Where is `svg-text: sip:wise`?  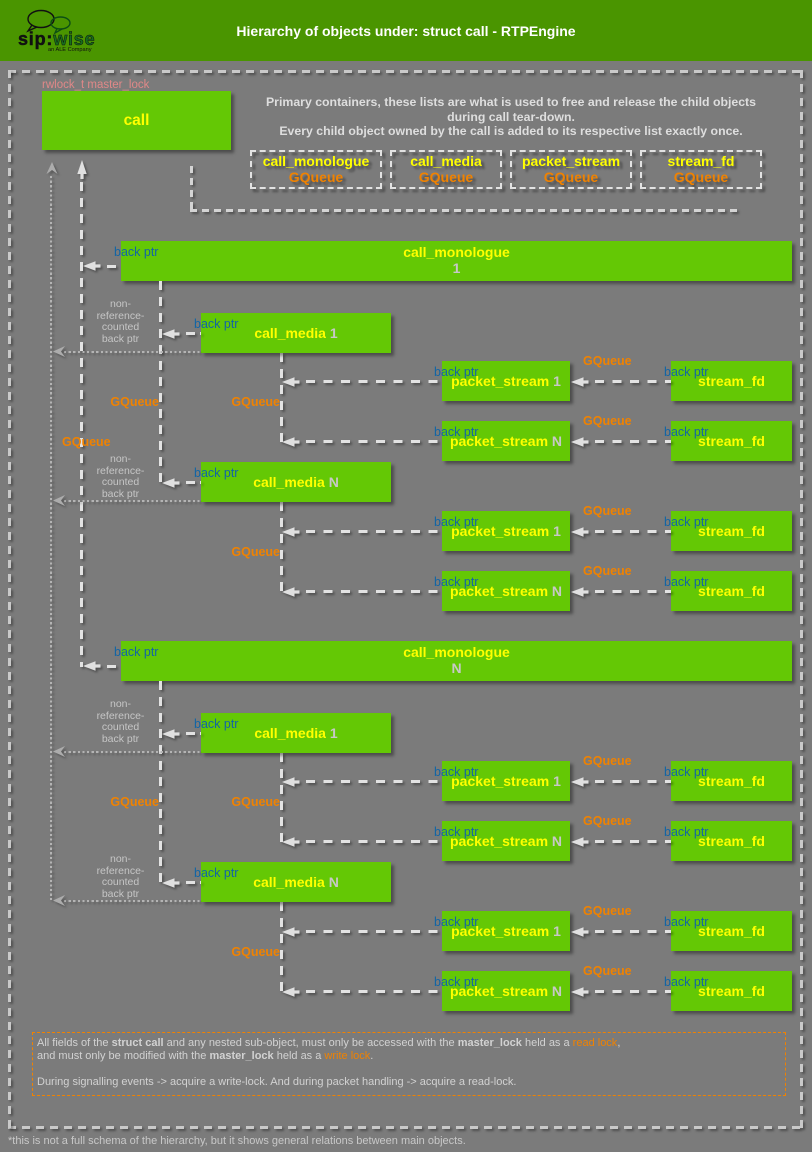 svg-text: sip:wise is located at coordinates (56, 39).